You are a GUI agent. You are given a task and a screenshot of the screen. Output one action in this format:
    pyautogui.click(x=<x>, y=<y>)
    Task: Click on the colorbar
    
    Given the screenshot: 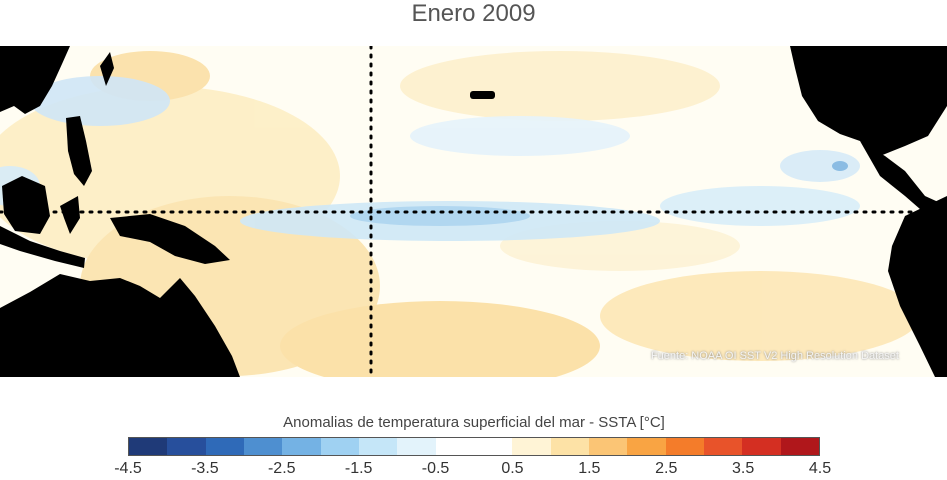 What is the action you would take?
    pyautogui.click(x=474, y=446)
    